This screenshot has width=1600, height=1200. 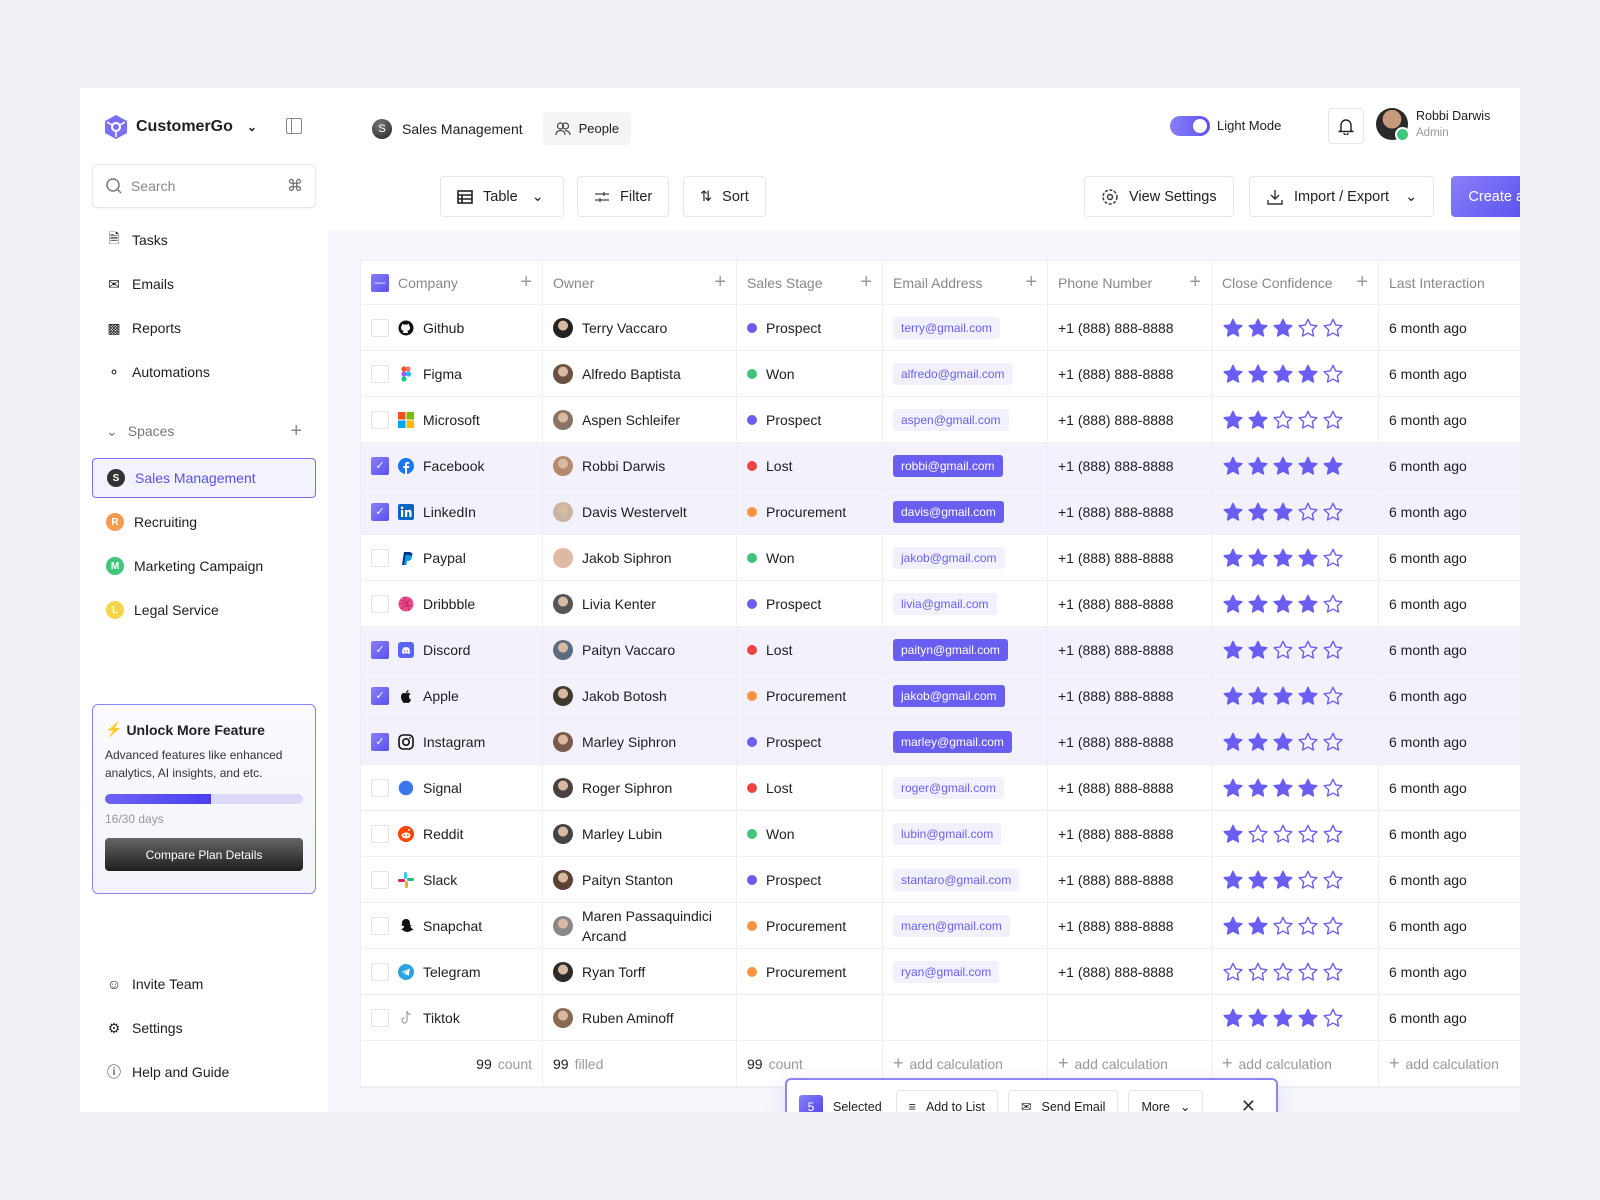 What do you see at coordinates (204, 610) in the screenshot?
I see `space-item: L Legal Service` at bounding box center [204, 610].